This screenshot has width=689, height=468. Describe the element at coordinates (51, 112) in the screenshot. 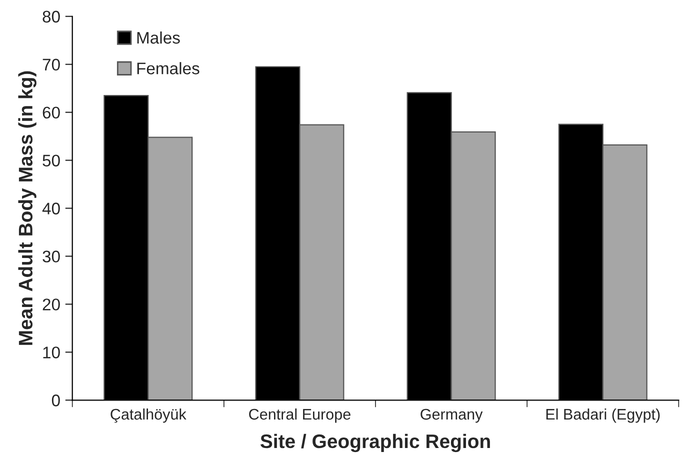

I see `y-tick-label: 60` at that location.